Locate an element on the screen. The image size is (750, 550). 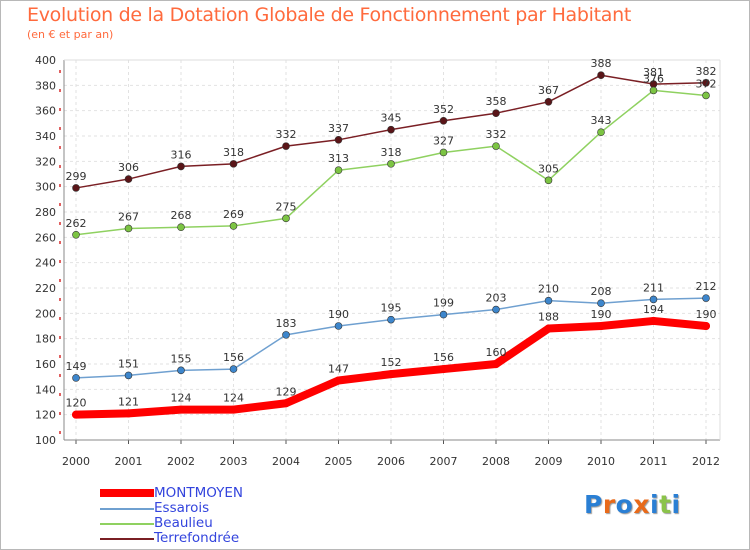
data-label-montmoyen-2006: 152 is located at coordinates (391, 362).